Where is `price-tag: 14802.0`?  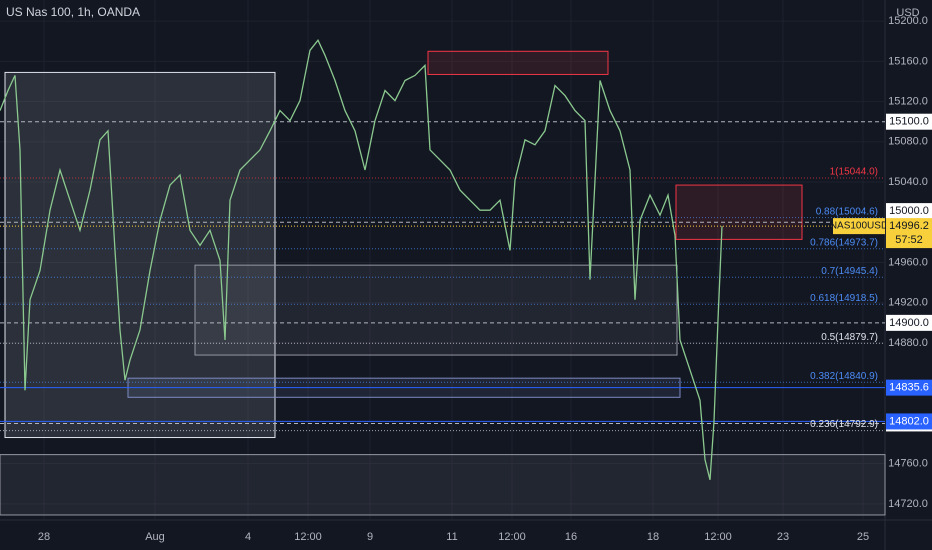
price-tag: 14802.0 is located at coordinates (909, 421).